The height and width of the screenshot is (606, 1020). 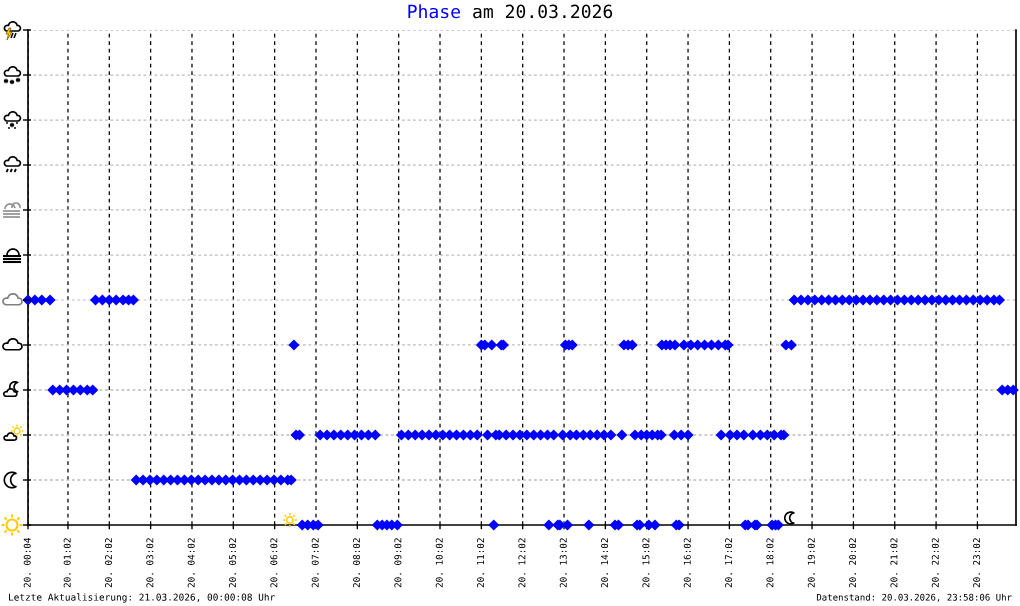 I want to click on x-tick-label: 20. 15:02, so click(x=646, y=563).